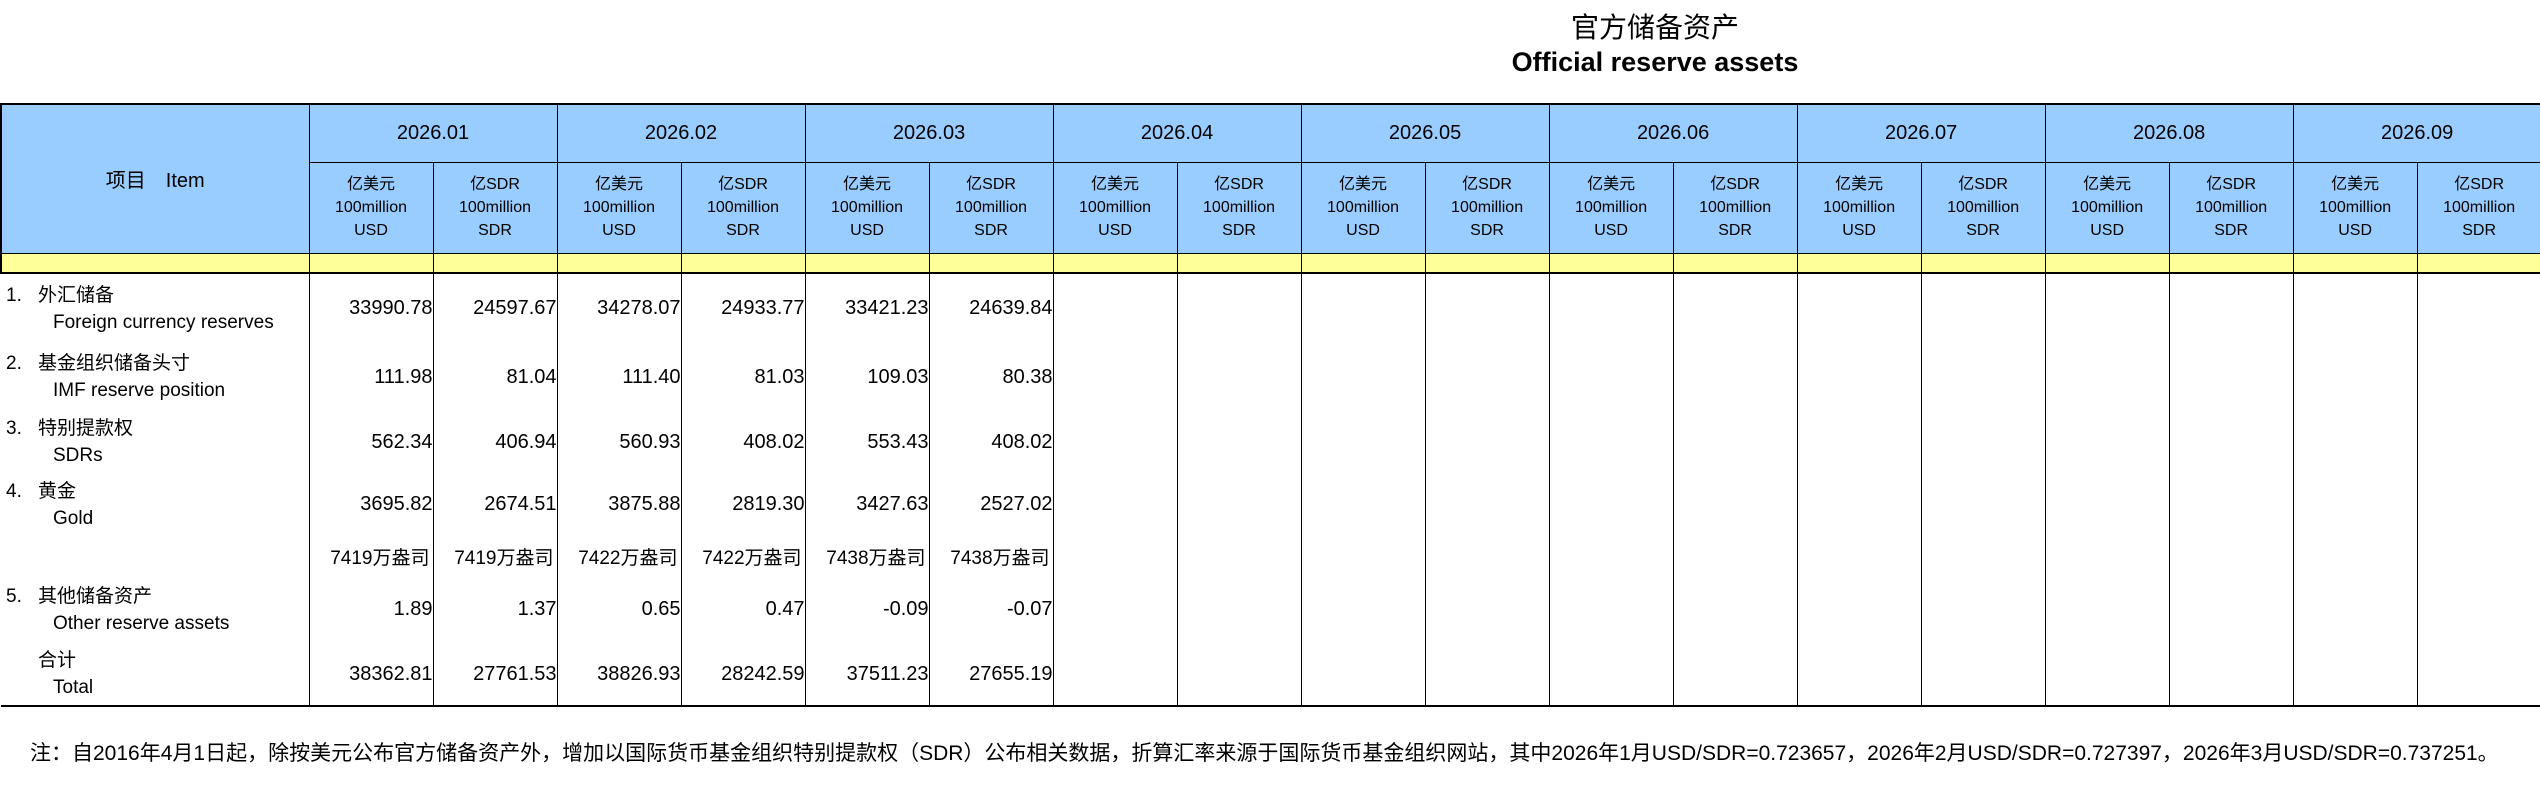  I want to click on value-cell: 408.02, so click(743, 442).